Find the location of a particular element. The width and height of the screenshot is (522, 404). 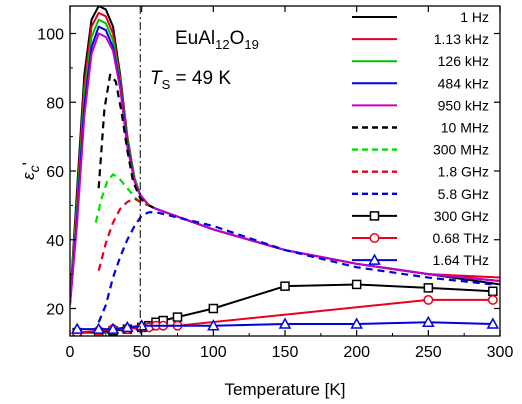

legend-label: 300 GHz is located at coordinates (461, 216).